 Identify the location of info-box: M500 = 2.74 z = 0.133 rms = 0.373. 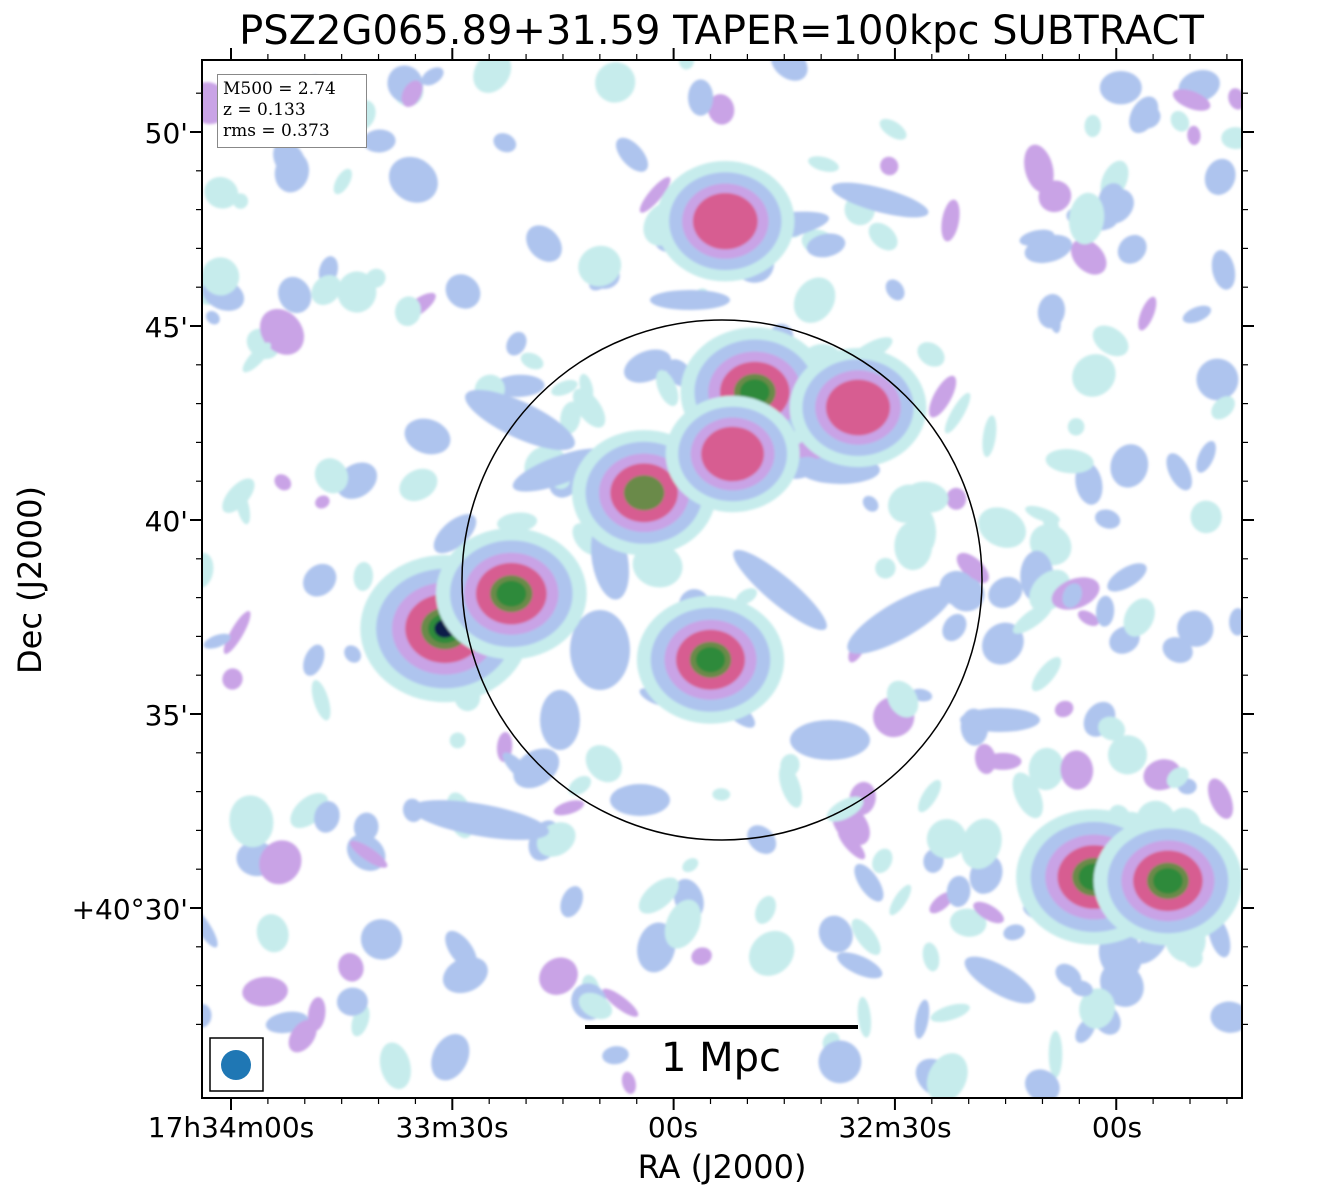
(292, 111).